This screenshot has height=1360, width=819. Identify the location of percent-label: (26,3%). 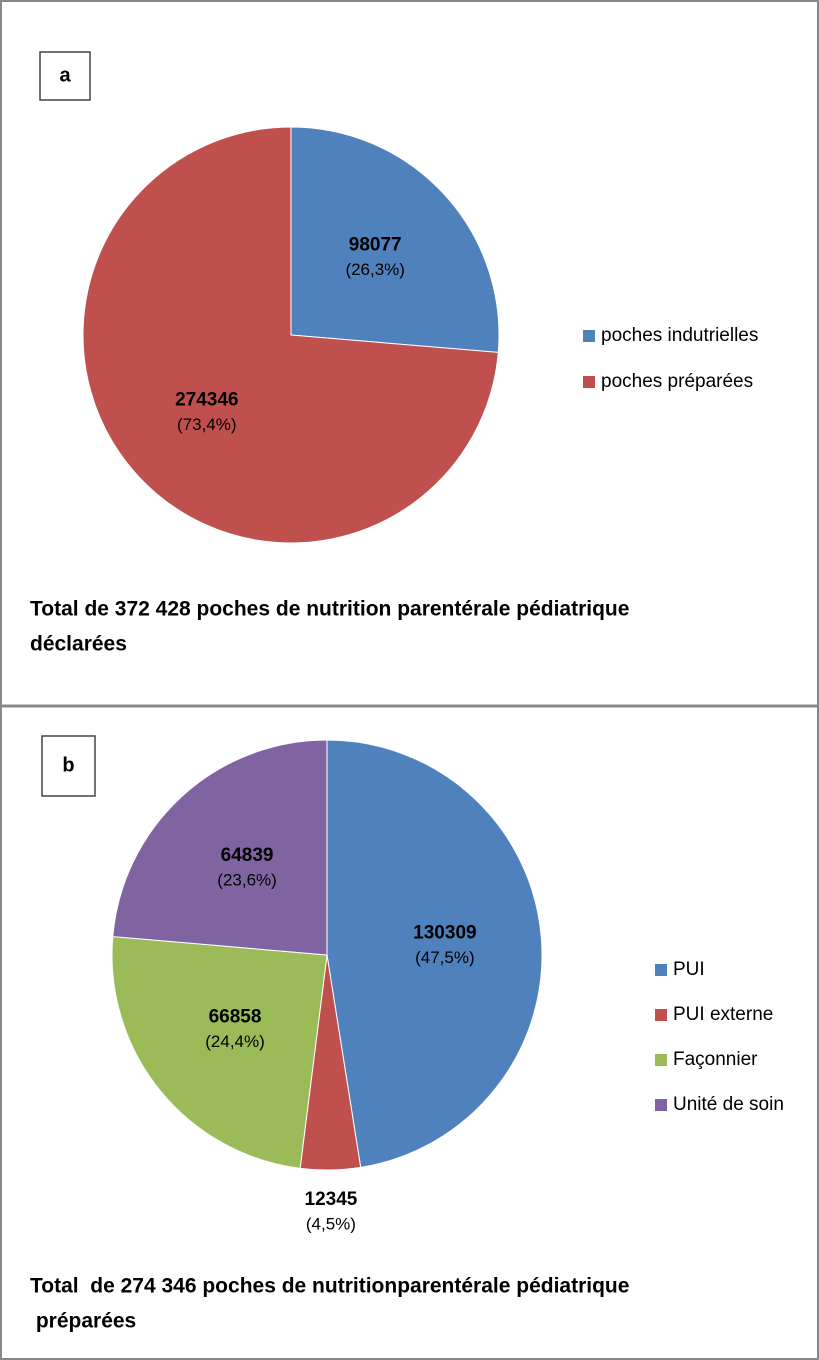
(375, 269).